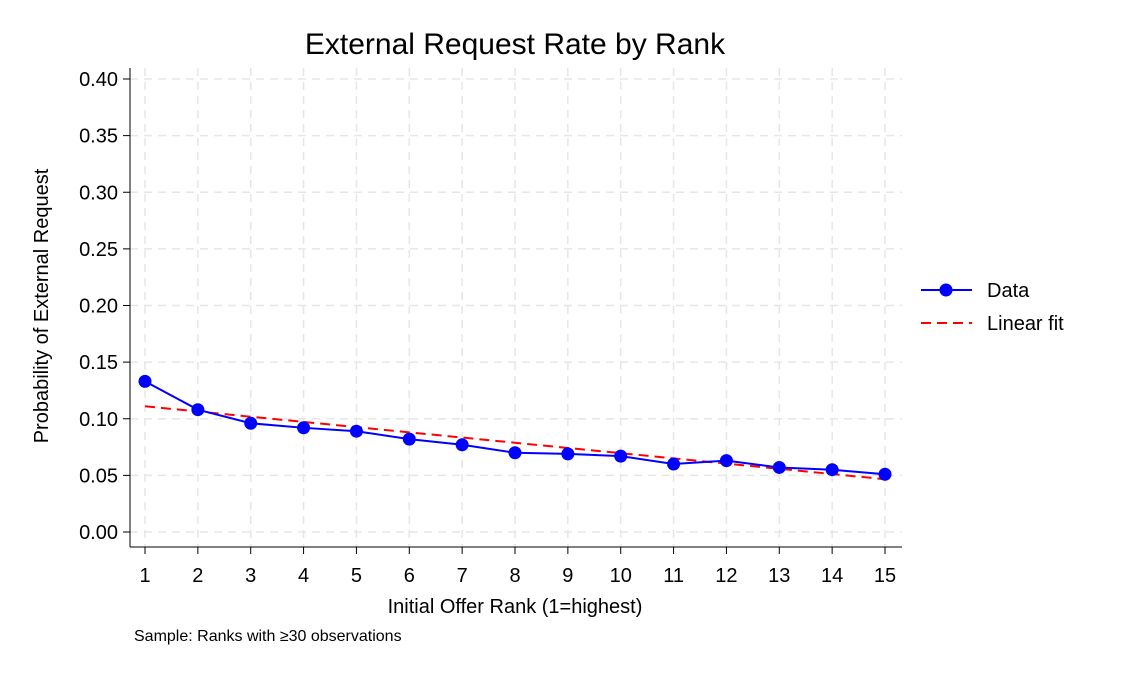 Image resolution: width=1121 pixels, height=673 pixels. What do you see at coordinates (779, 576) in the screenshot?
I see `x-tick-label: 13` at bounding box center [779, 576].